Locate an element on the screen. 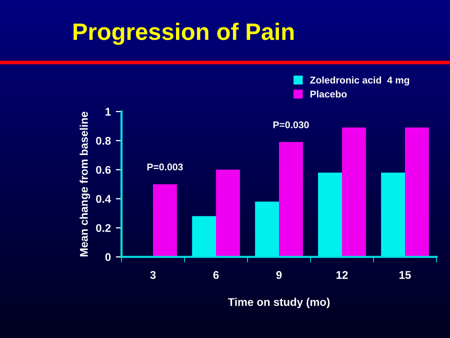 The height and width of the screenshot is (338, 450). y-tick-label: 1 is located at coordinates (108, 112).